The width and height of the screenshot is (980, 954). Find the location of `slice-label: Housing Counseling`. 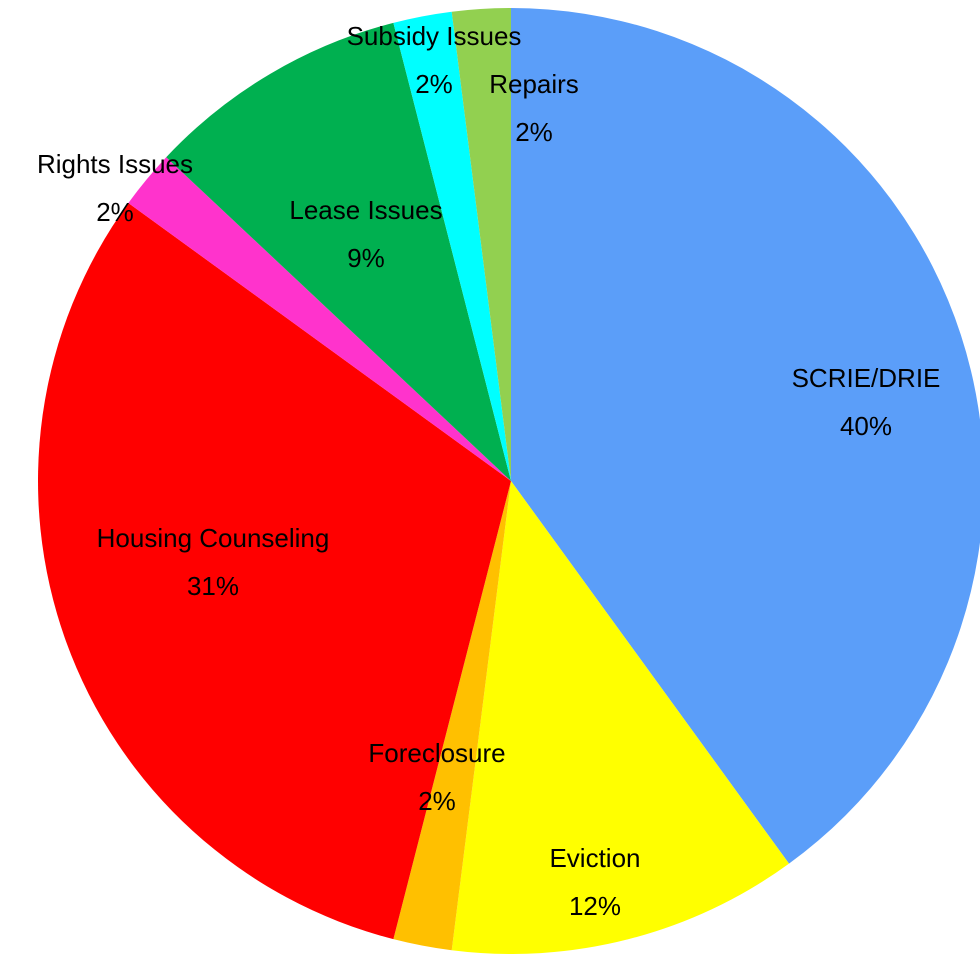

slice-label: Housing Counseling is located at coordinates (213, 538).